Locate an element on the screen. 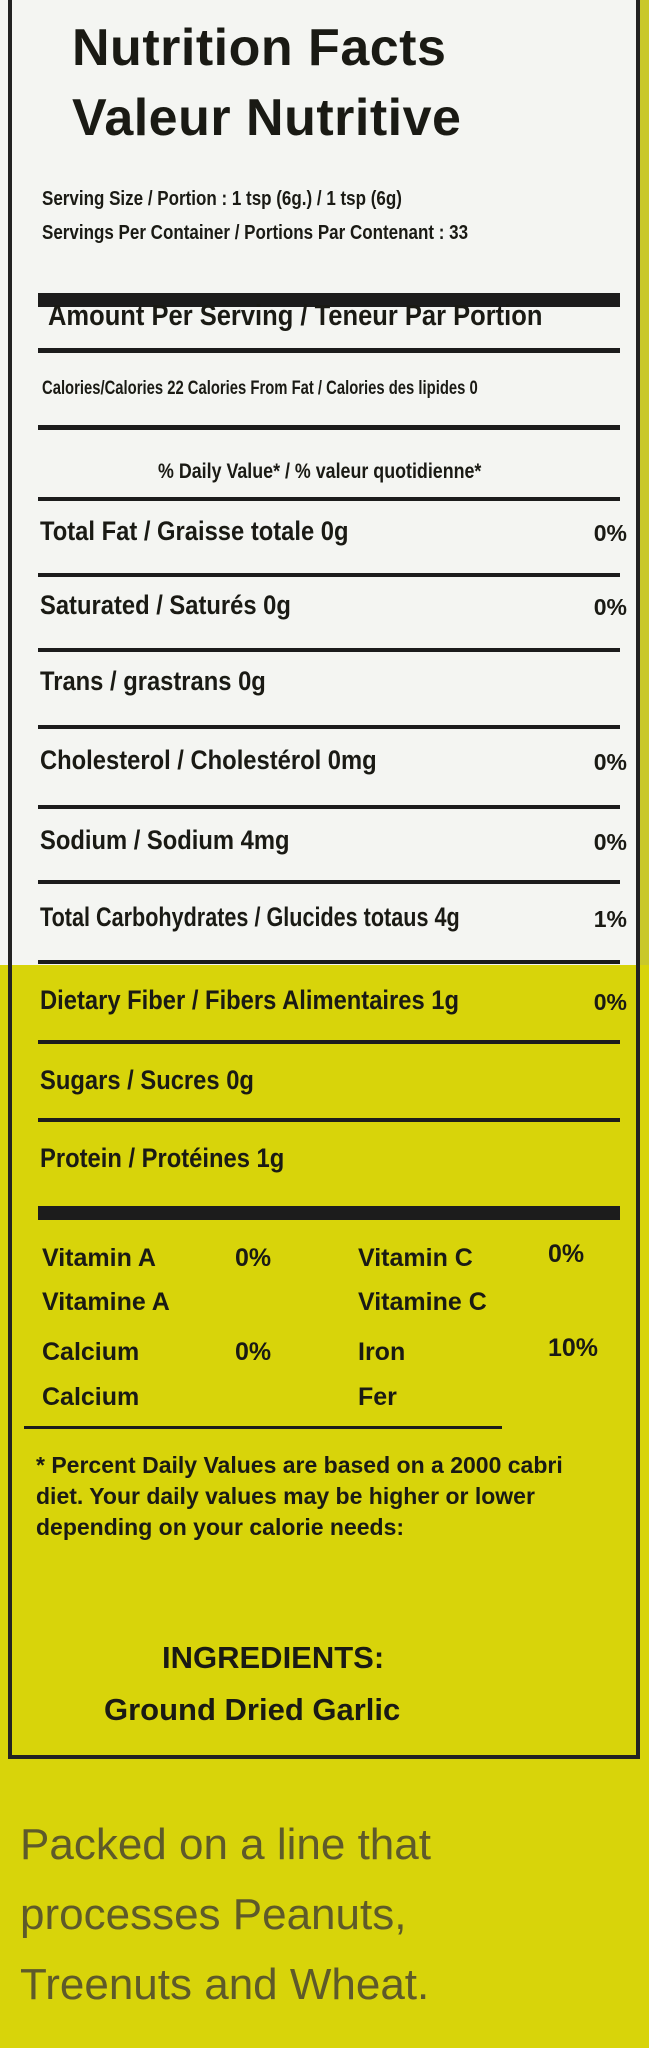 The image size is (649, 2048). yellow-edge is located at coordinates (644, 482).